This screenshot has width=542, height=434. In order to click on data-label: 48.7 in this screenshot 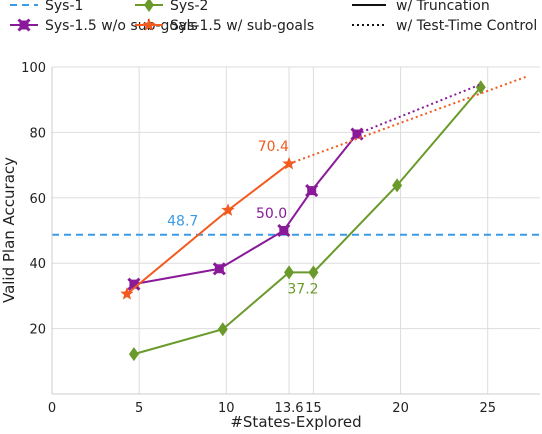, I will do `click(182, 221)`.